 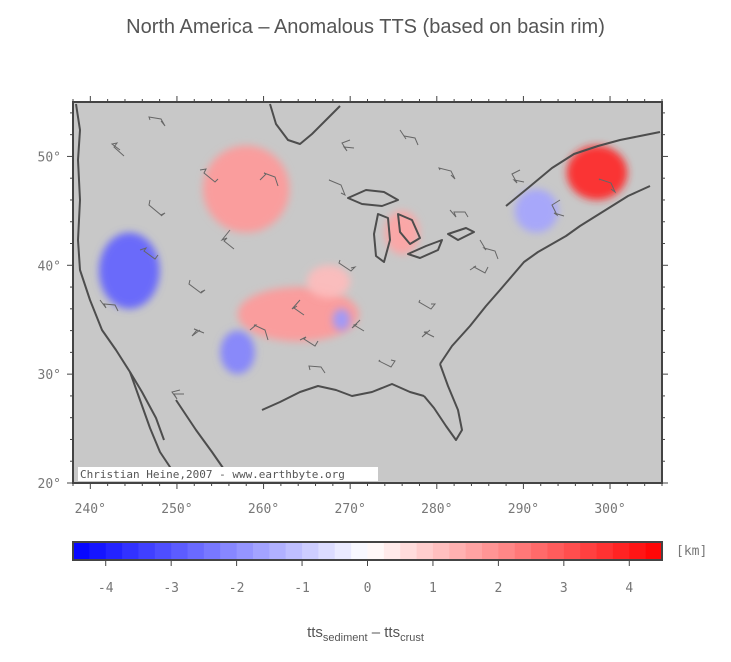 I want to click on colorbar-tick-label: -1, so click(x=302, y=588).